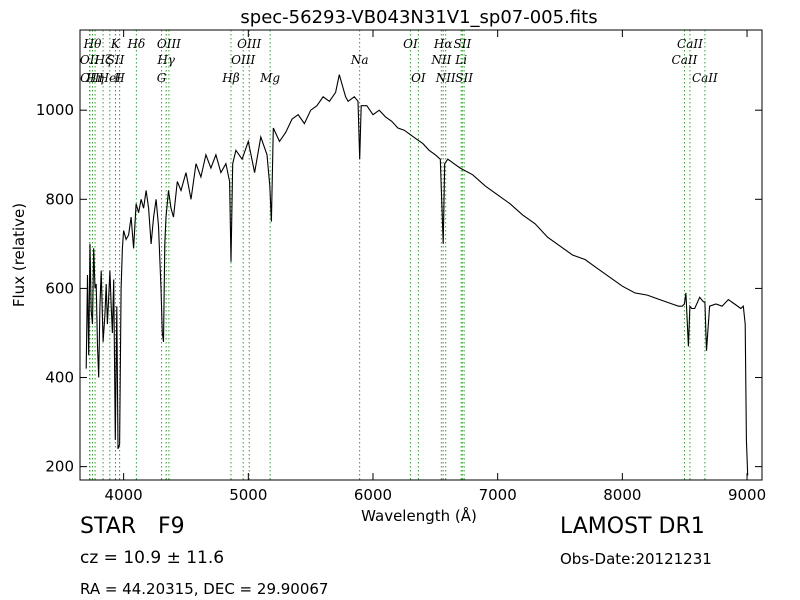 The image size is (800, 600). I want to click on line-label-6: K, so click(115, 44).